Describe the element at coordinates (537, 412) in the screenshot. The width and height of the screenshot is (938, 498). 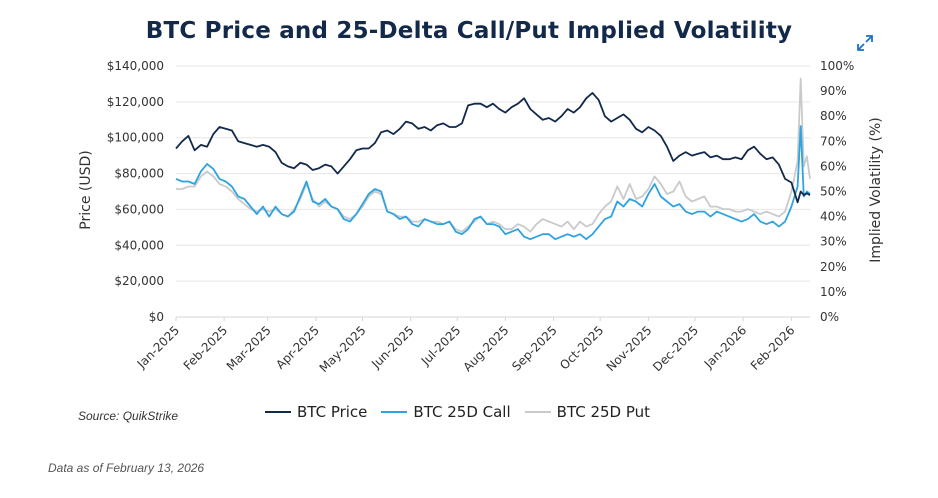
I see `legend-swatch-btc-25d-put` at that location.